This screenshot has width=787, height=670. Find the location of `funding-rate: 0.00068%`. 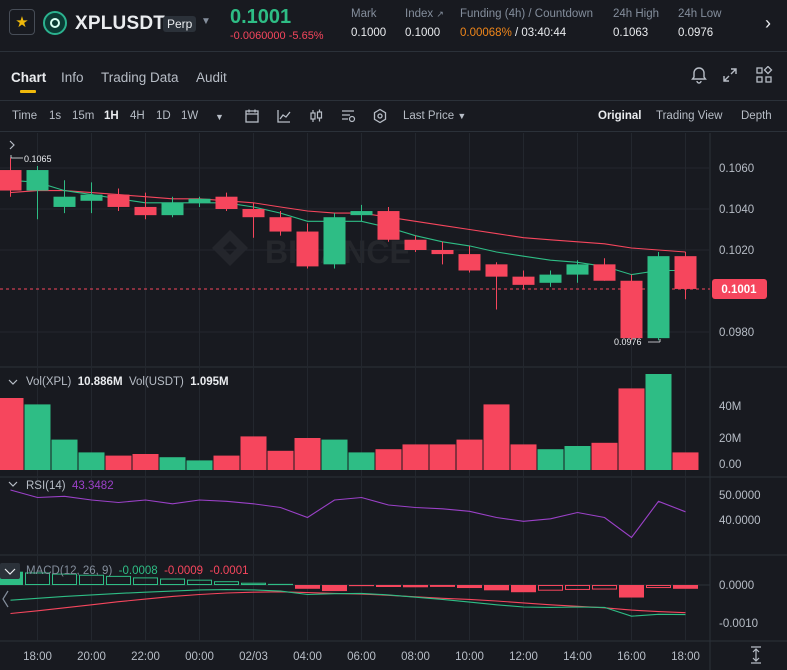

funding-rate: 0.00068% is located at coordinates (486, 33).